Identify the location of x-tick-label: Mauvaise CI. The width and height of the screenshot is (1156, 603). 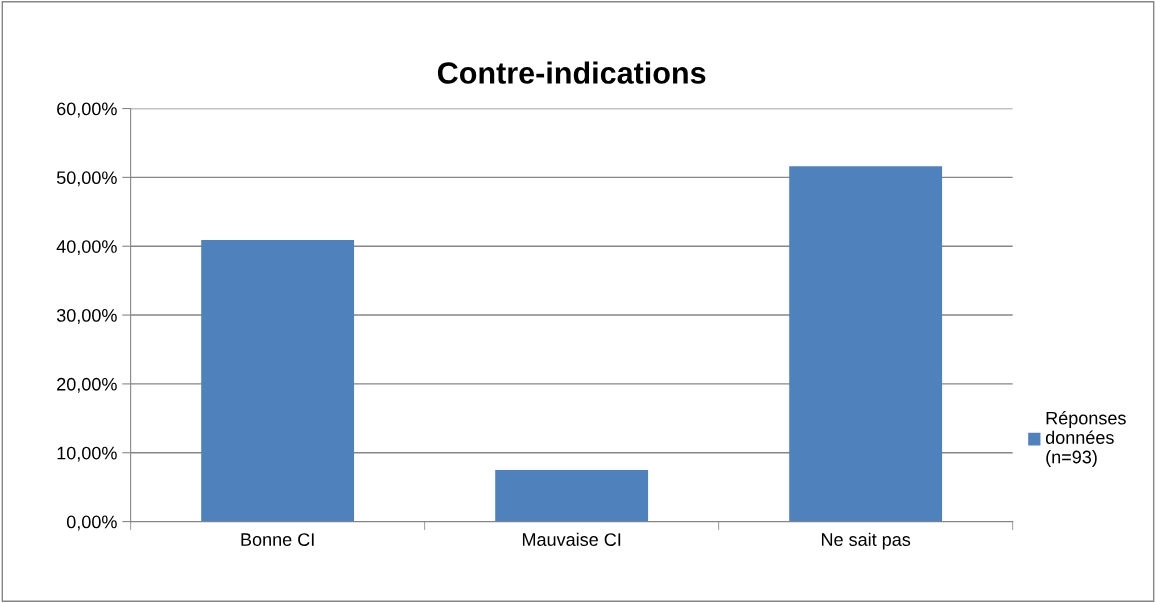
(571, 539).